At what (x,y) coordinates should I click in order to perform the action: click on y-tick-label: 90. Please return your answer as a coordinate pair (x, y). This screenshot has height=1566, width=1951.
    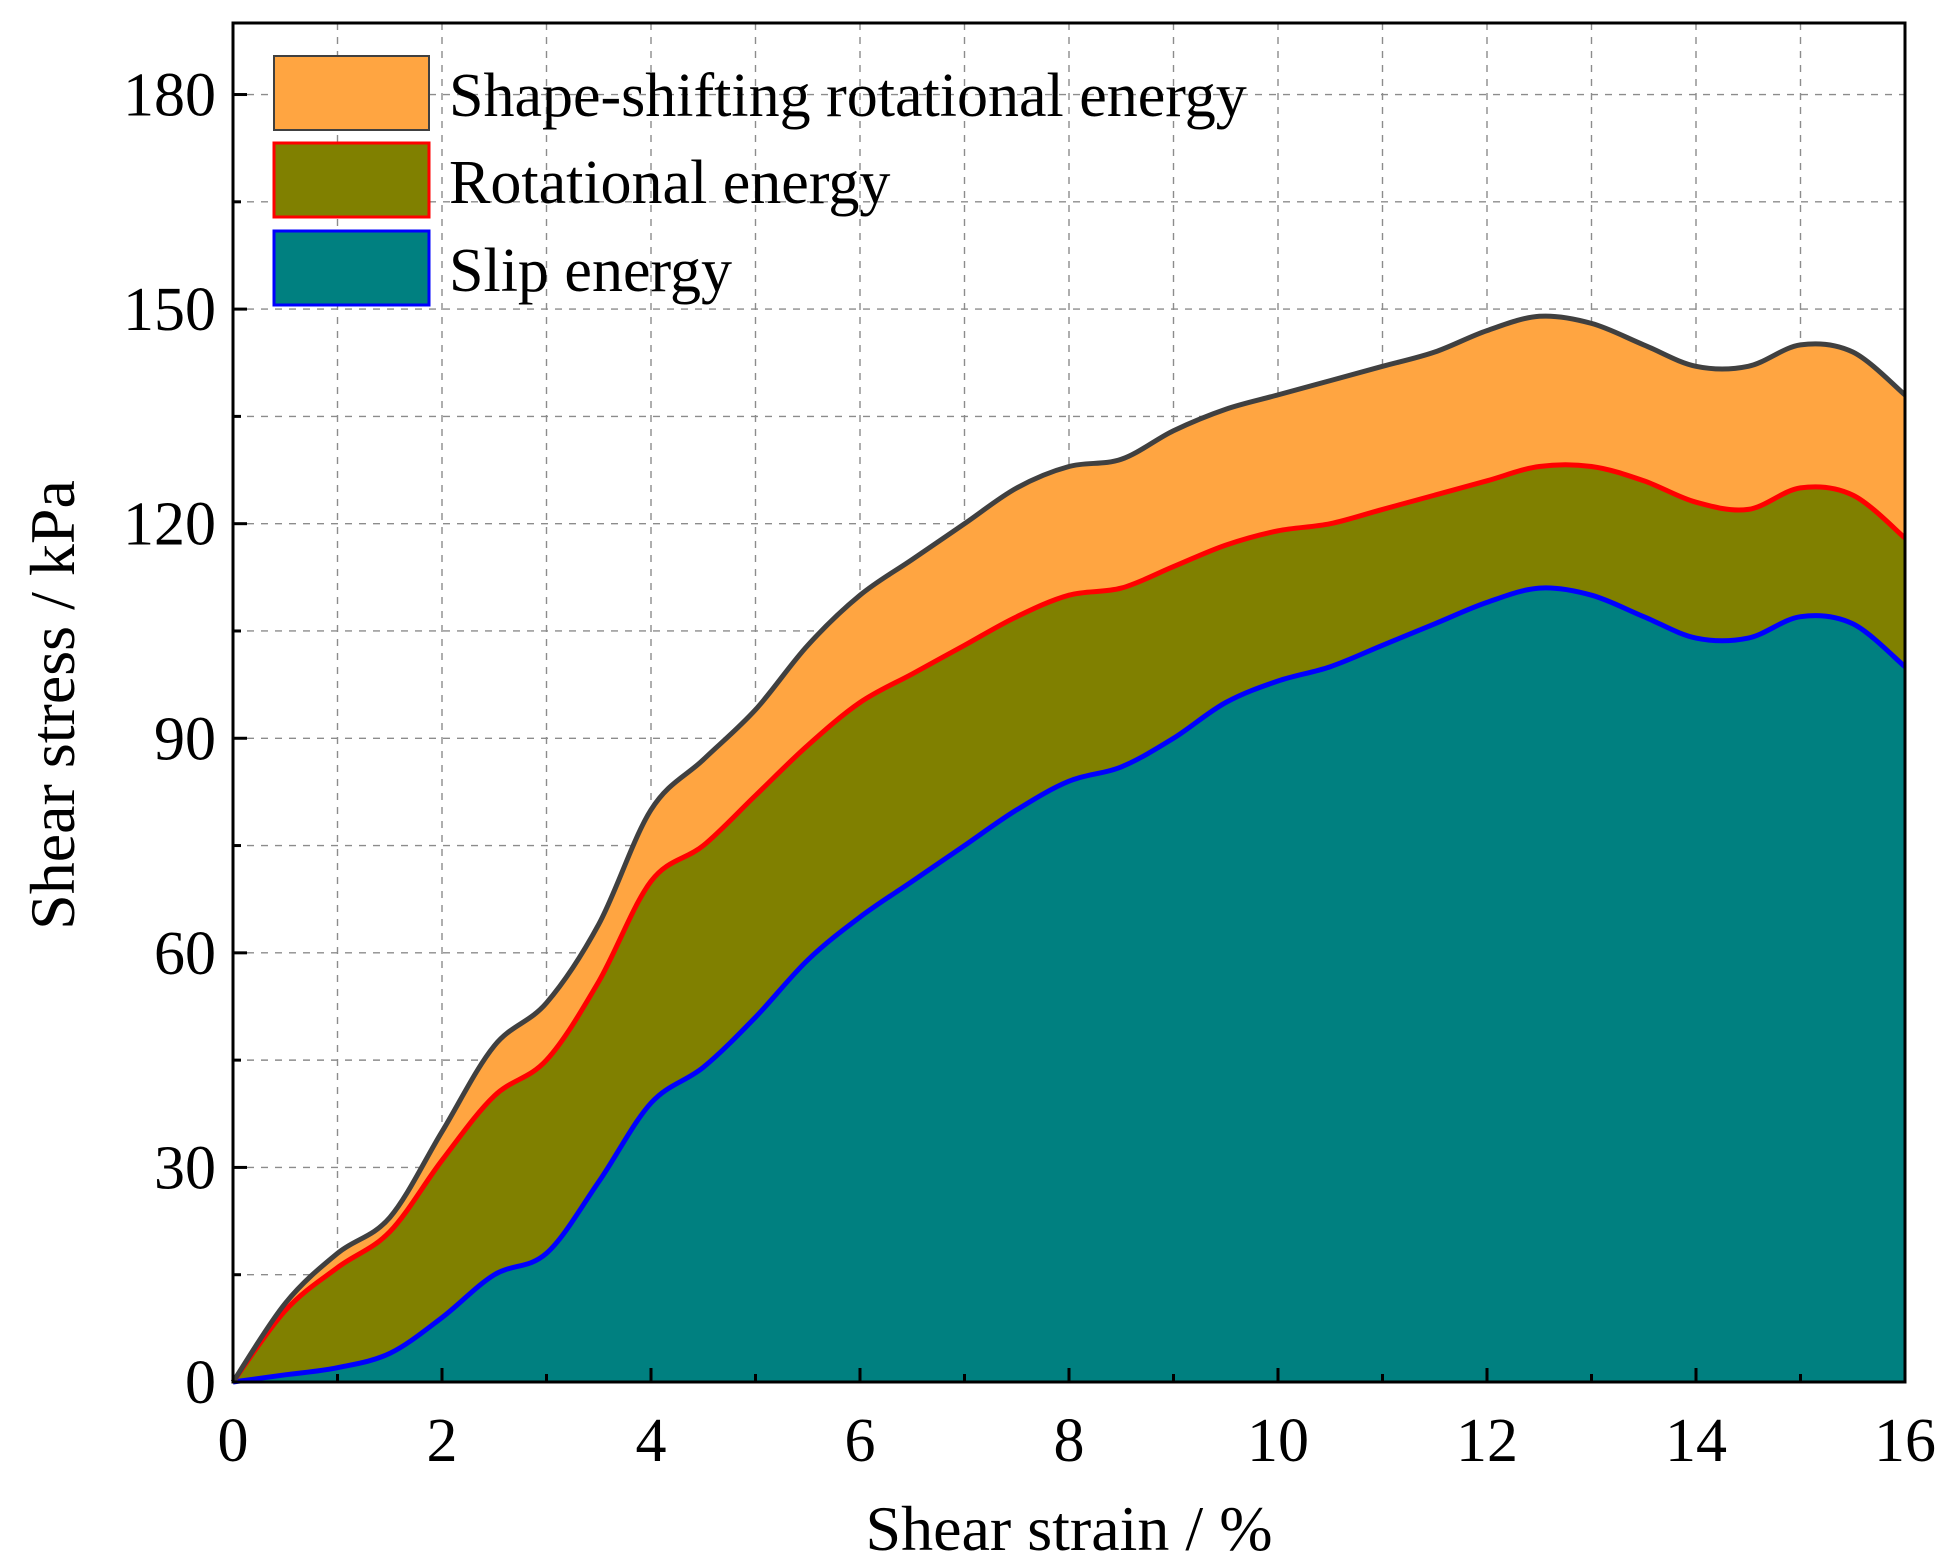
    Looking at the image, I should click on (185, 739).